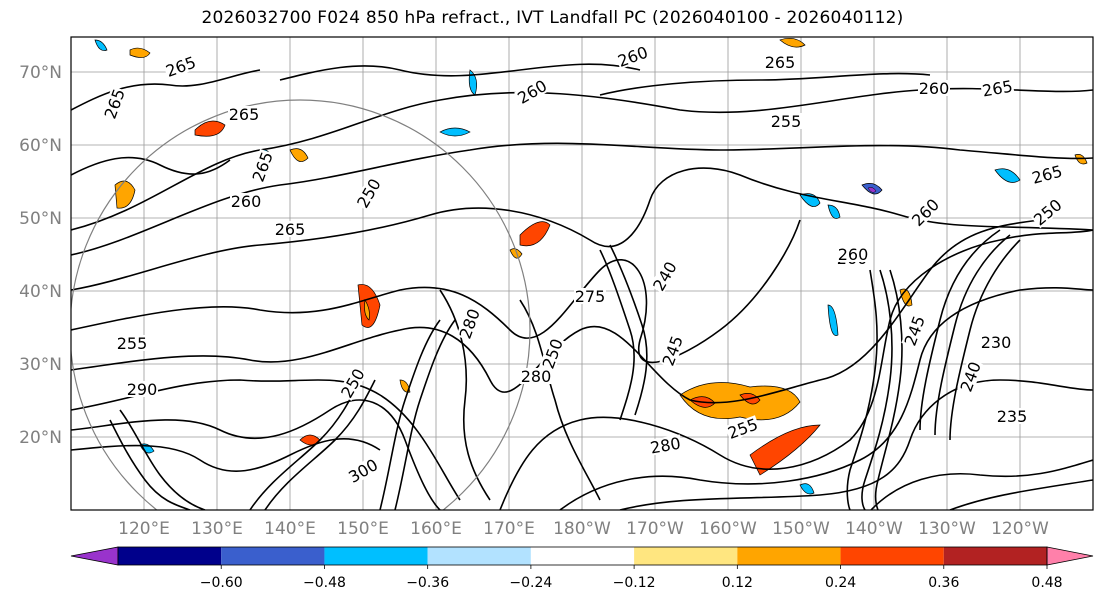  I want to click on lon-label: 130°W, so click(947, 529).